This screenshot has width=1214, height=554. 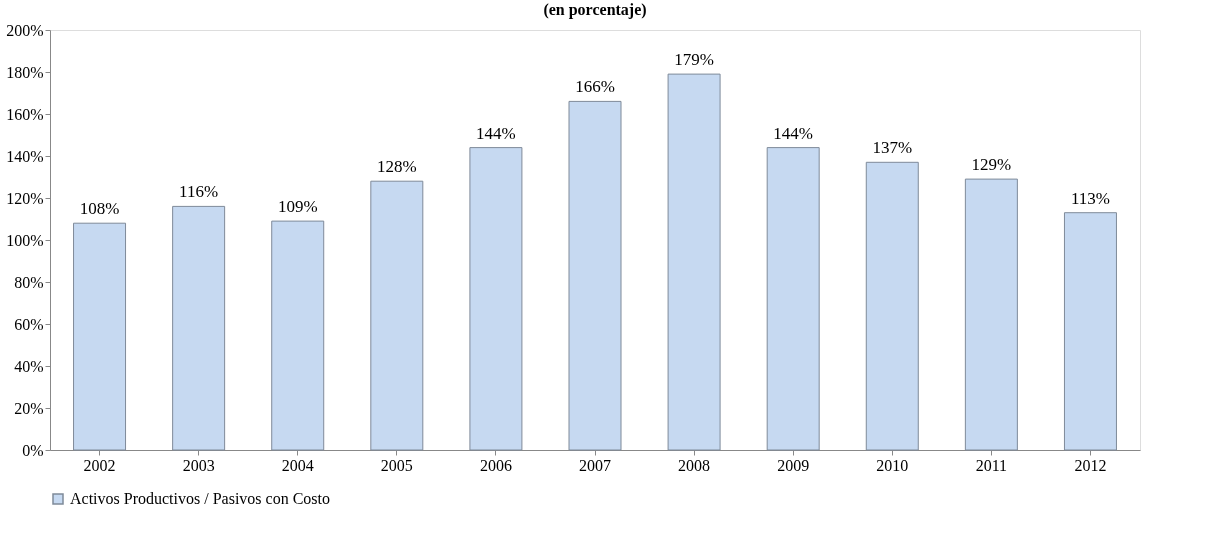 I want to click on data-label: 166%, so click(x=595, y=87).